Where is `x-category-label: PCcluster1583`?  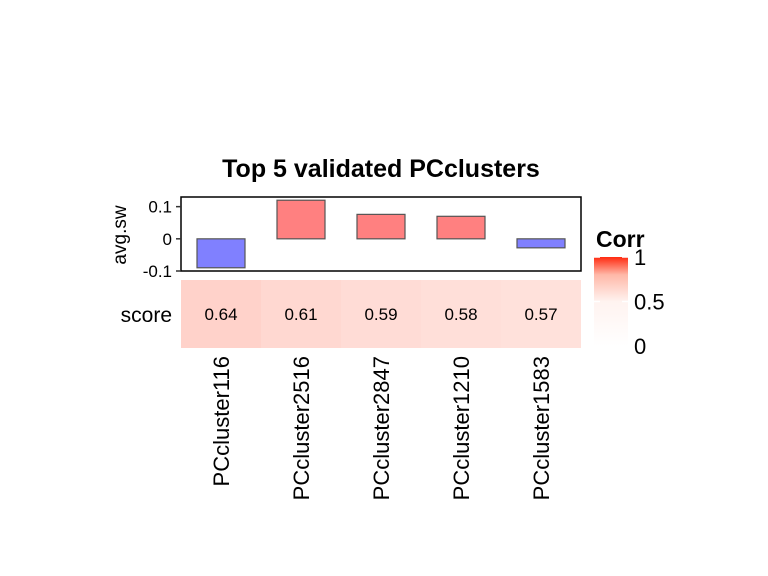 x-category-label: PCcluster1583 is located at coordinates (541, 428).